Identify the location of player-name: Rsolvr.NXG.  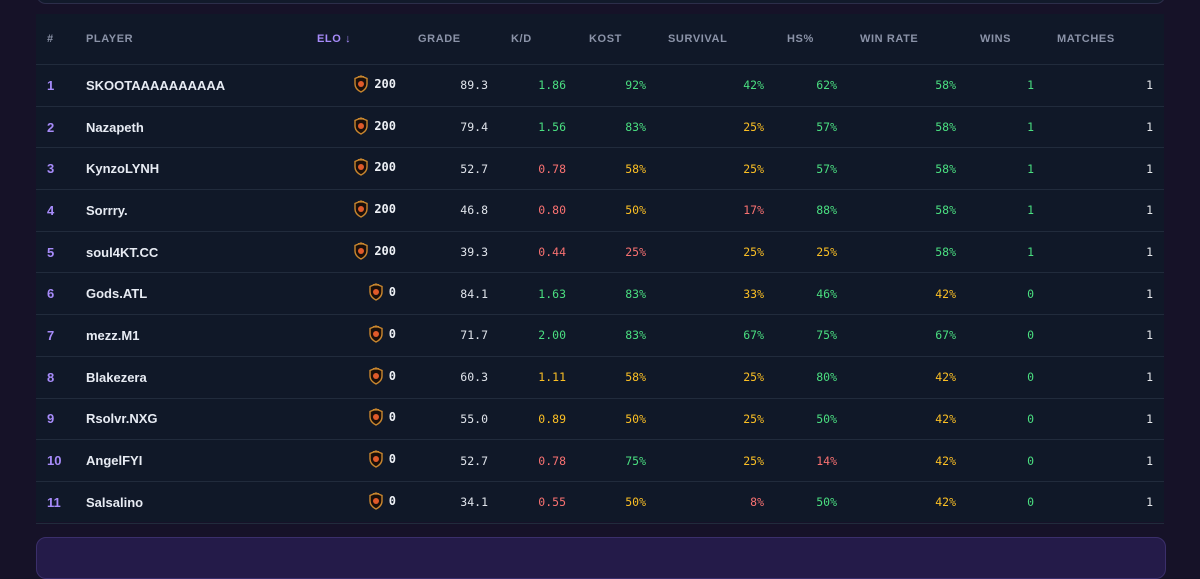
(122, 419).